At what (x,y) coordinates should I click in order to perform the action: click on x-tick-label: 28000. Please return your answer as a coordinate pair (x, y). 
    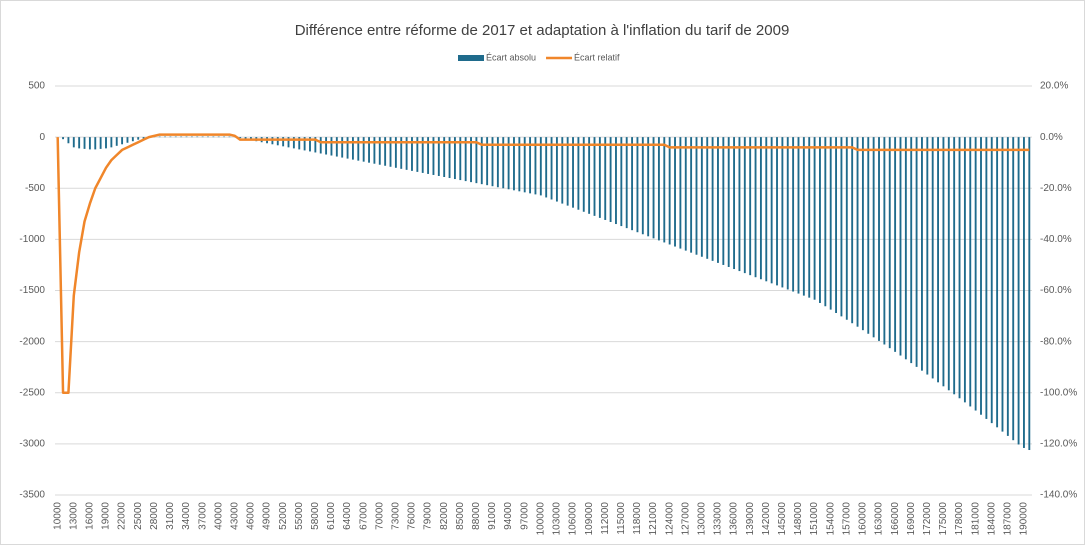
    Looking at the image, I should click on (154, 516).